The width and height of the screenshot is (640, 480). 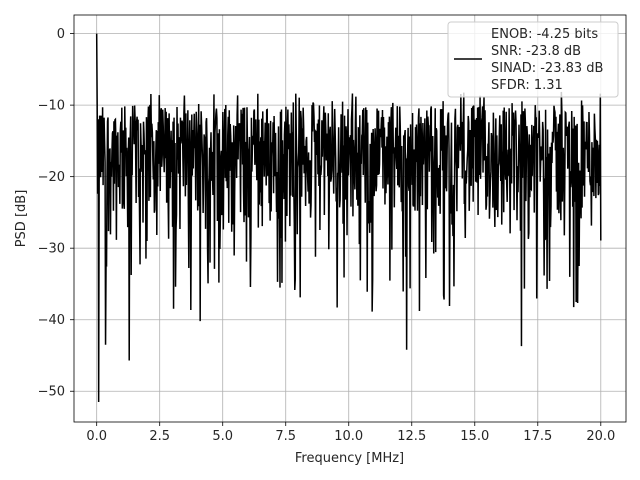 What do you see at coordinates (536, 51) in the screenshot?
I see `legend-snr: SNR: -23.8 dB` at bounding box center [536, 51].